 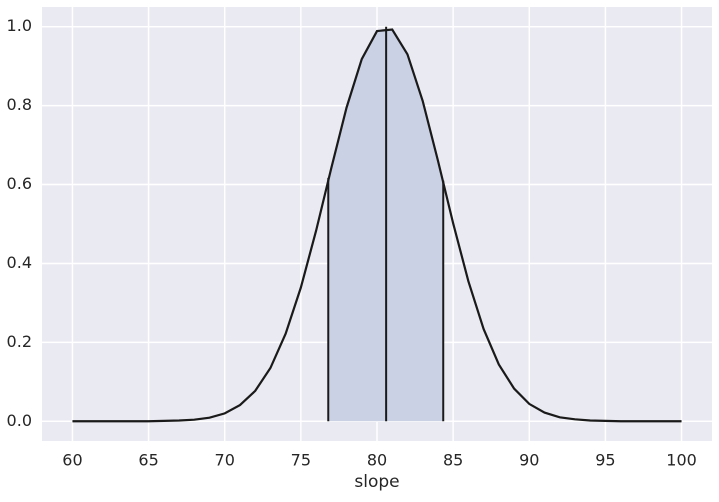 What do you see at coordinates (377, 460) in the screenshot?
I see `x-tick-label: 80` at bounding box center [377, 460].